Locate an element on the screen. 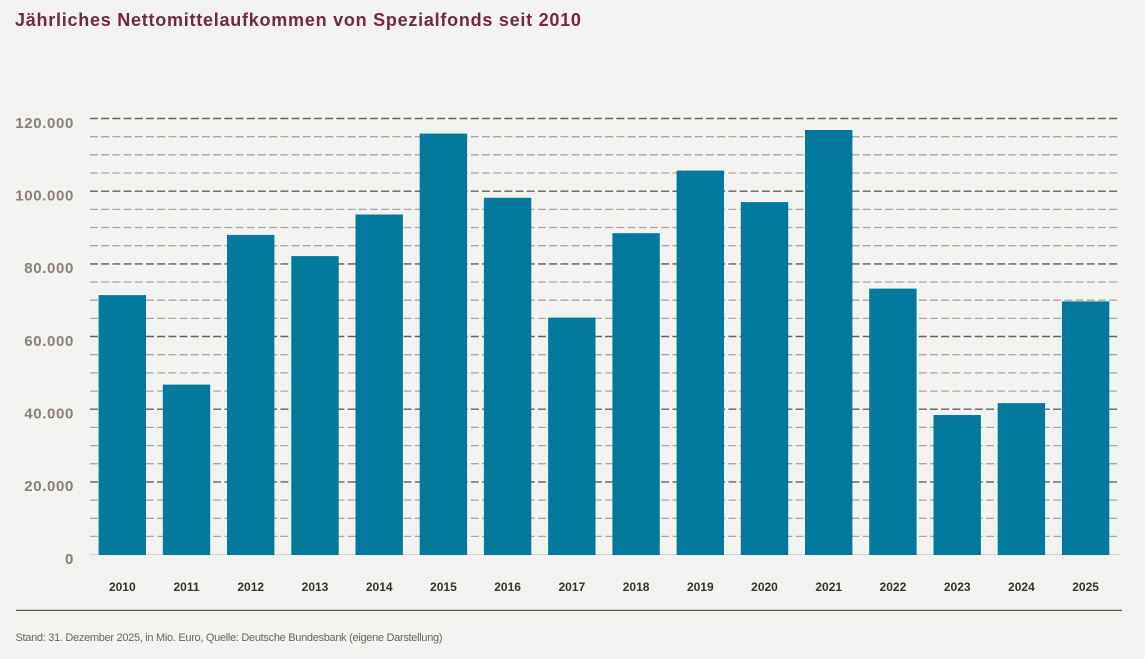 Image resolution: width=1145 pixels, height=659 pixels. svg-text: 2021 is located at coordinates (828, 587).